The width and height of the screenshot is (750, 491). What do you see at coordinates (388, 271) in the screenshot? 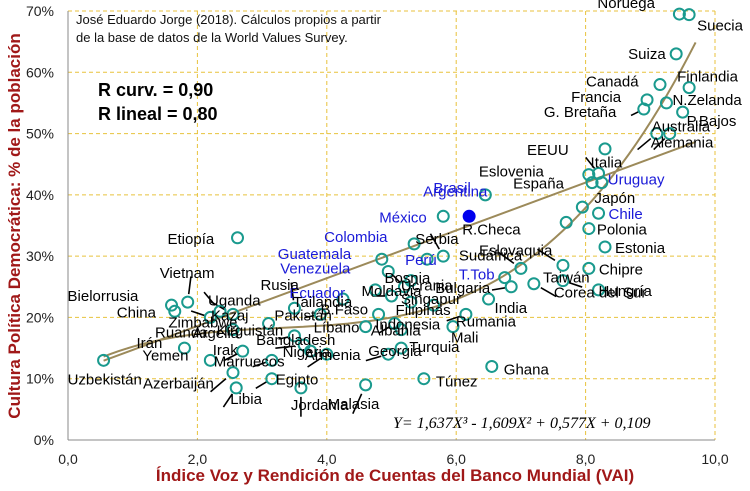
I see `point-venezuela` at bounding box center [388, 271].